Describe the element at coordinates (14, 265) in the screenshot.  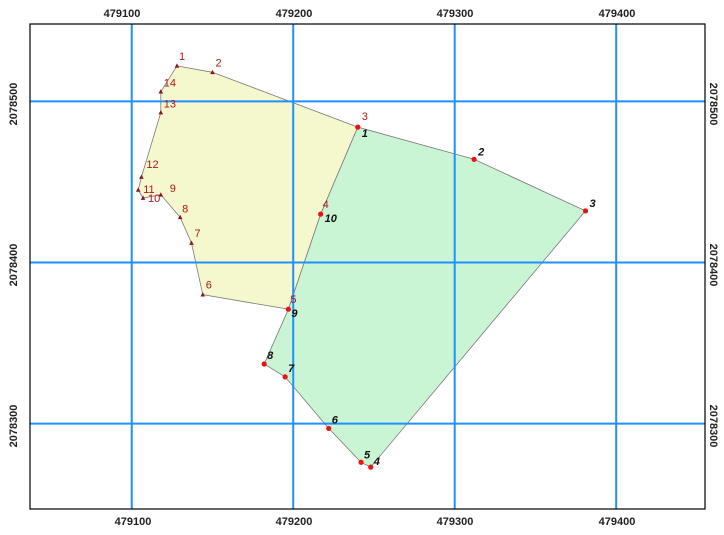
I see `y-tick-label-left-2: 2078400` at that location.